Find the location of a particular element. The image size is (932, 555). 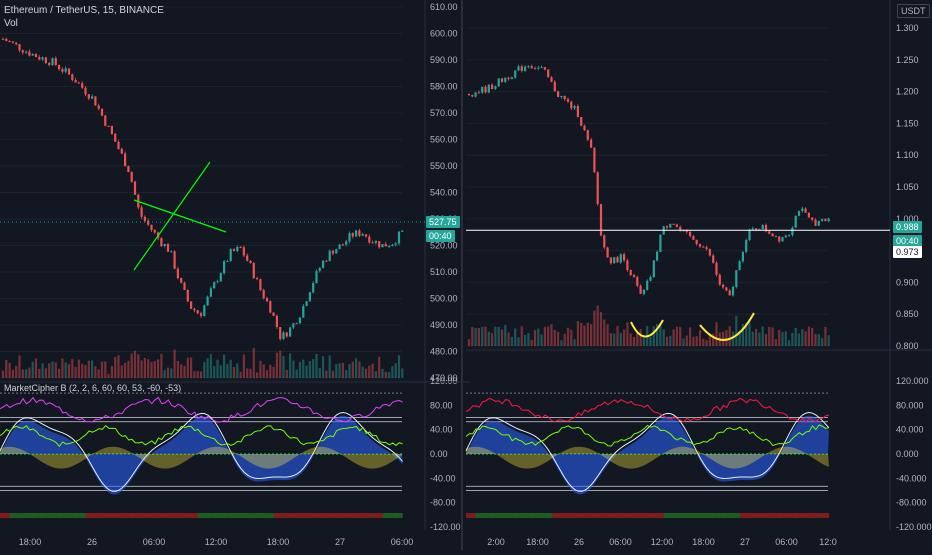

left-price-tick-label: 510.00 is located at coordinates (444, 272).